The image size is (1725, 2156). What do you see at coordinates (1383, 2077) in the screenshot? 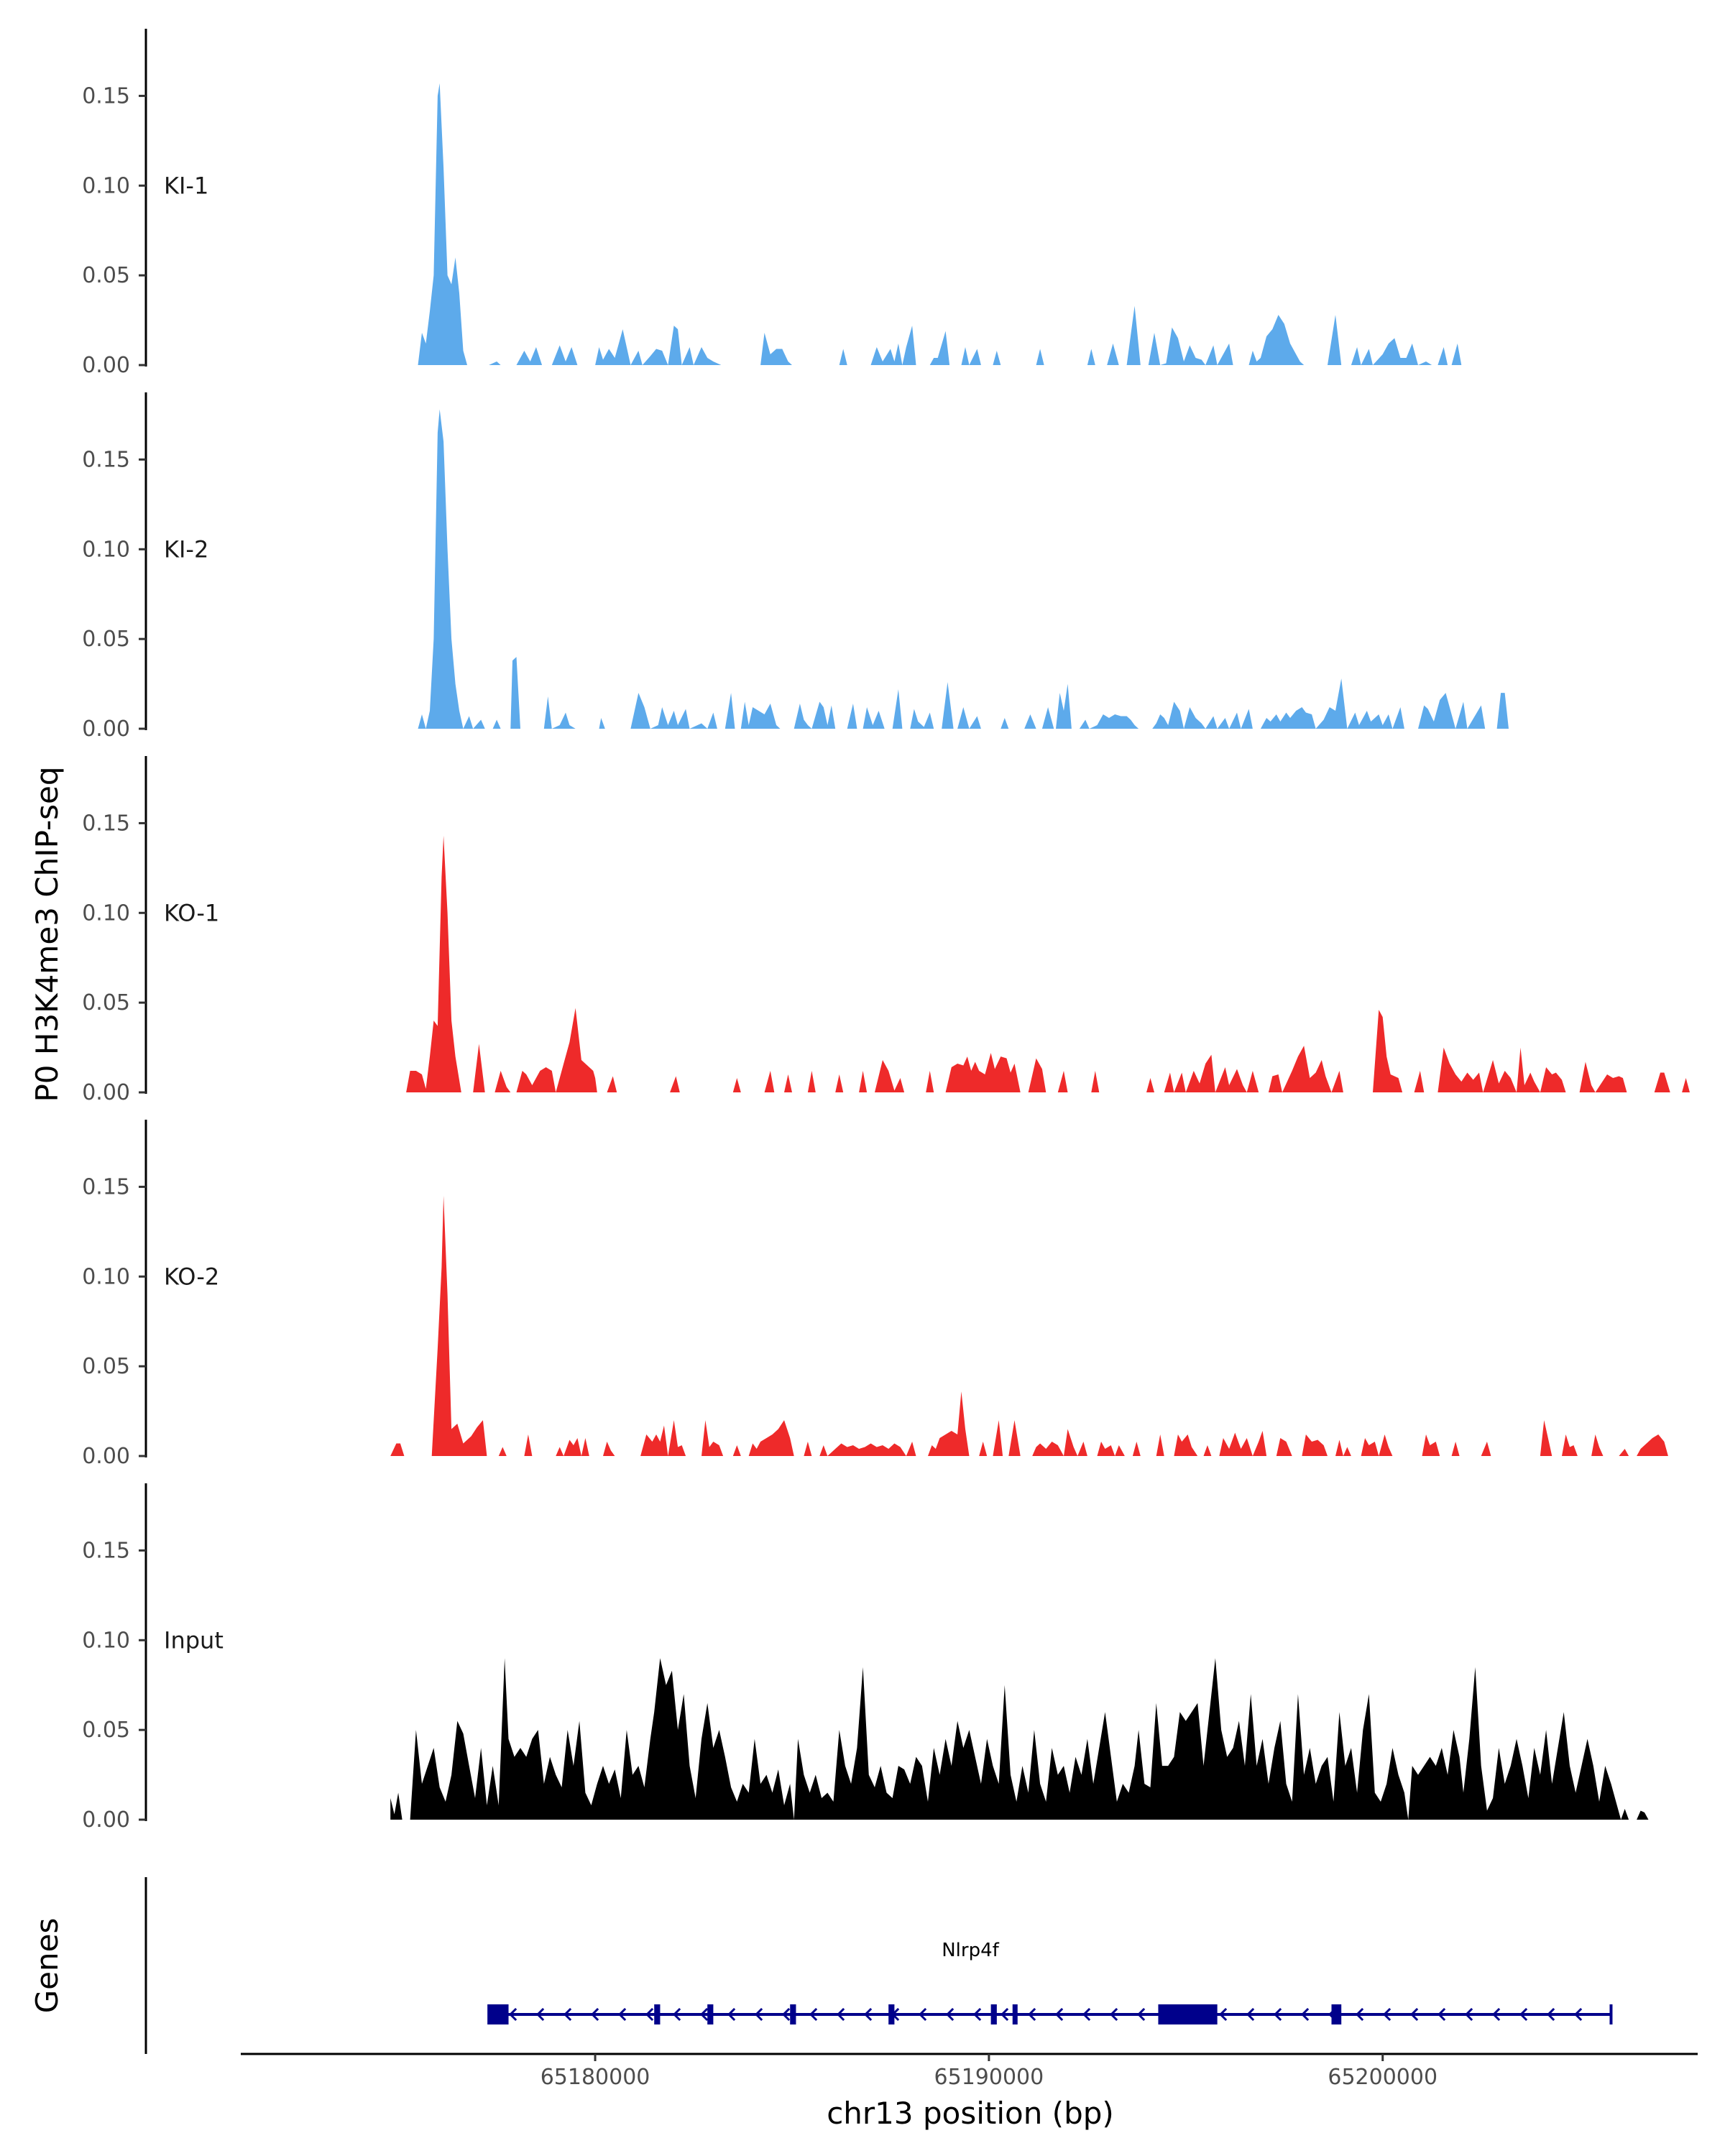
I see `x-tick-label: 65200000` at bounding box center [1383, 2077].